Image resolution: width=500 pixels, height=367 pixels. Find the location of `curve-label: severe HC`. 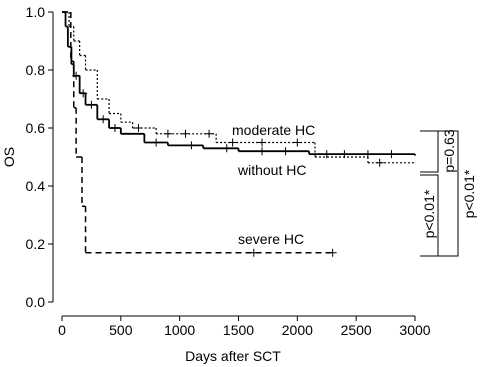

curve-label: severe HC is located at coordinates (271, 239).